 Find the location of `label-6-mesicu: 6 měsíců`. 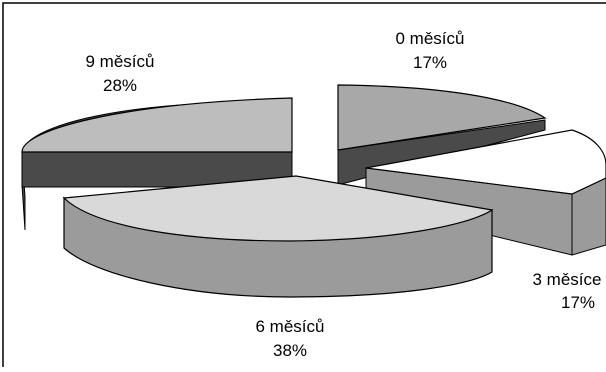

label-6-mesicu: 6 měsíců is located at coordinates (290, 326).